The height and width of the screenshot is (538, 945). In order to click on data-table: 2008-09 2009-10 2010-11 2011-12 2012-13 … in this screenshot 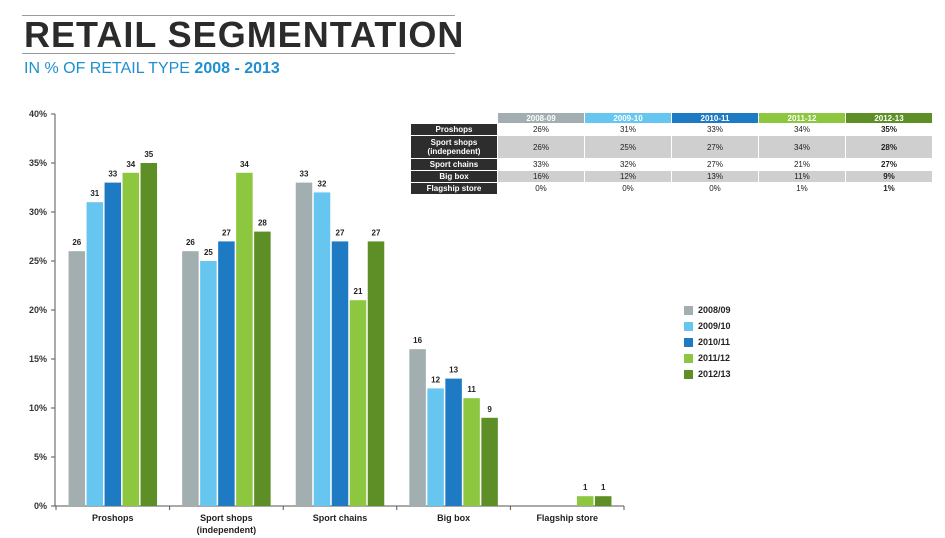, I will do `click(671, 153)`.